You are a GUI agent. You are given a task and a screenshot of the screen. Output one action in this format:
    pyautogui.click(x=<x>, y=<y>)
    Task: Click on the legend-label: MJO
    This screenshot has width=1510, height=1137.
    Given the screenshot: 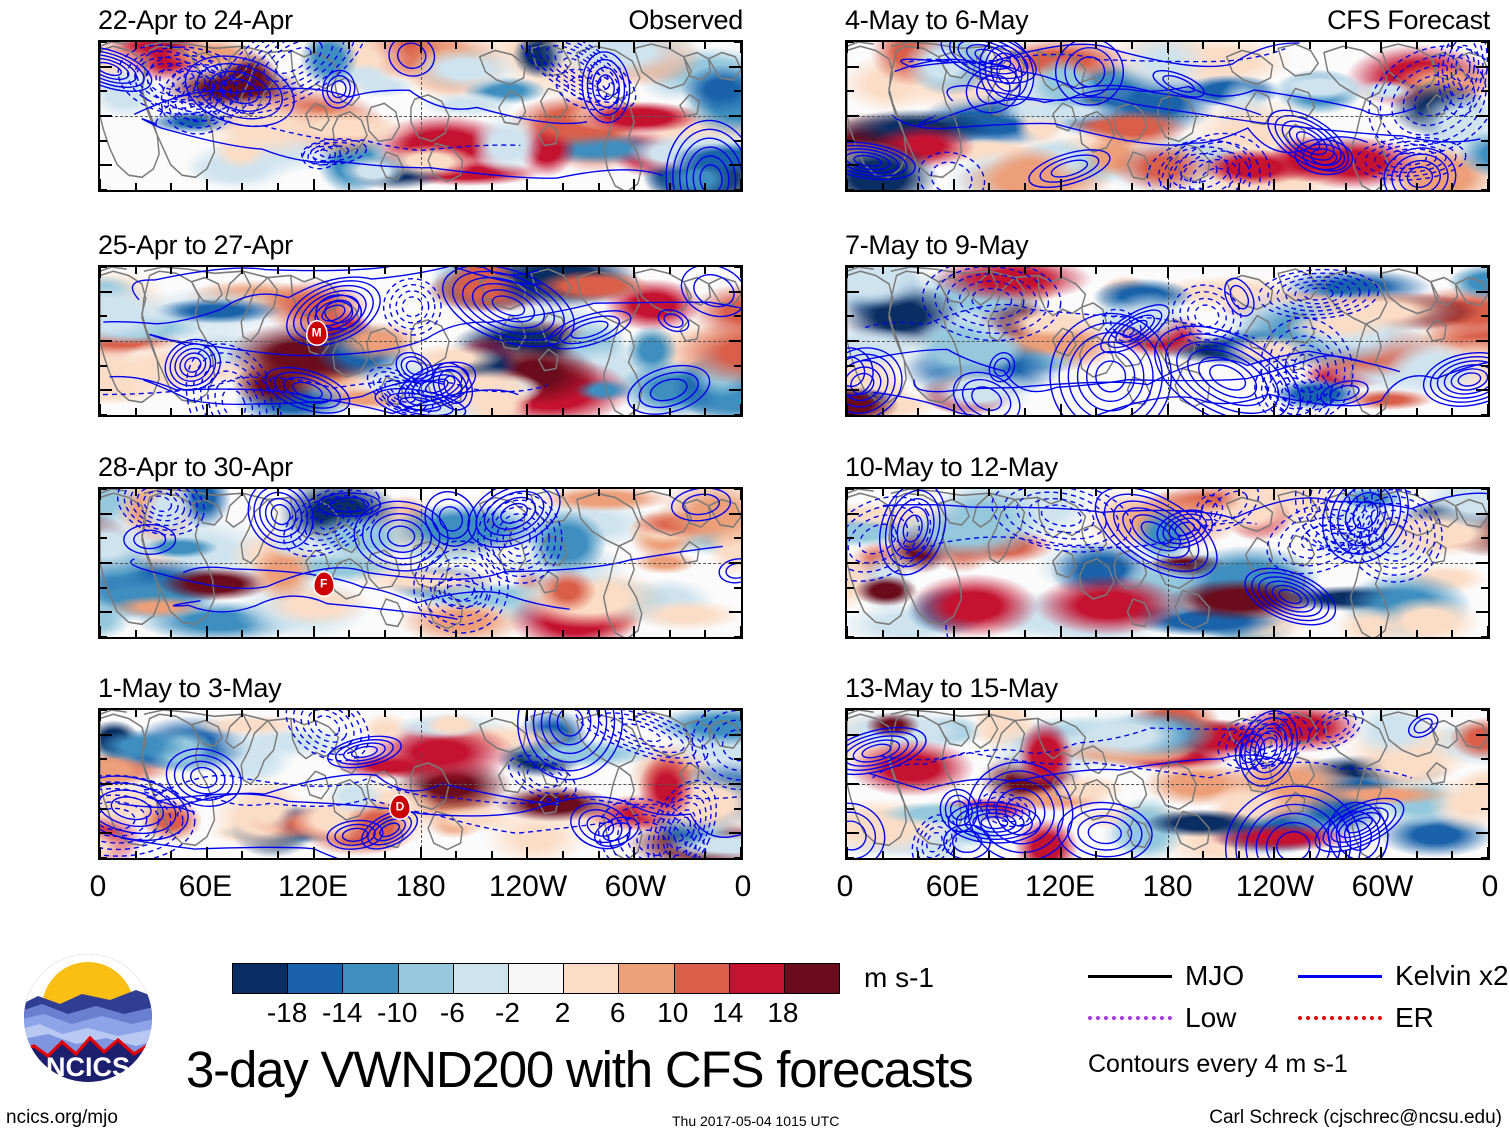 What is the action you would take?
    pyautogui.click(x=1215, y=975)
    